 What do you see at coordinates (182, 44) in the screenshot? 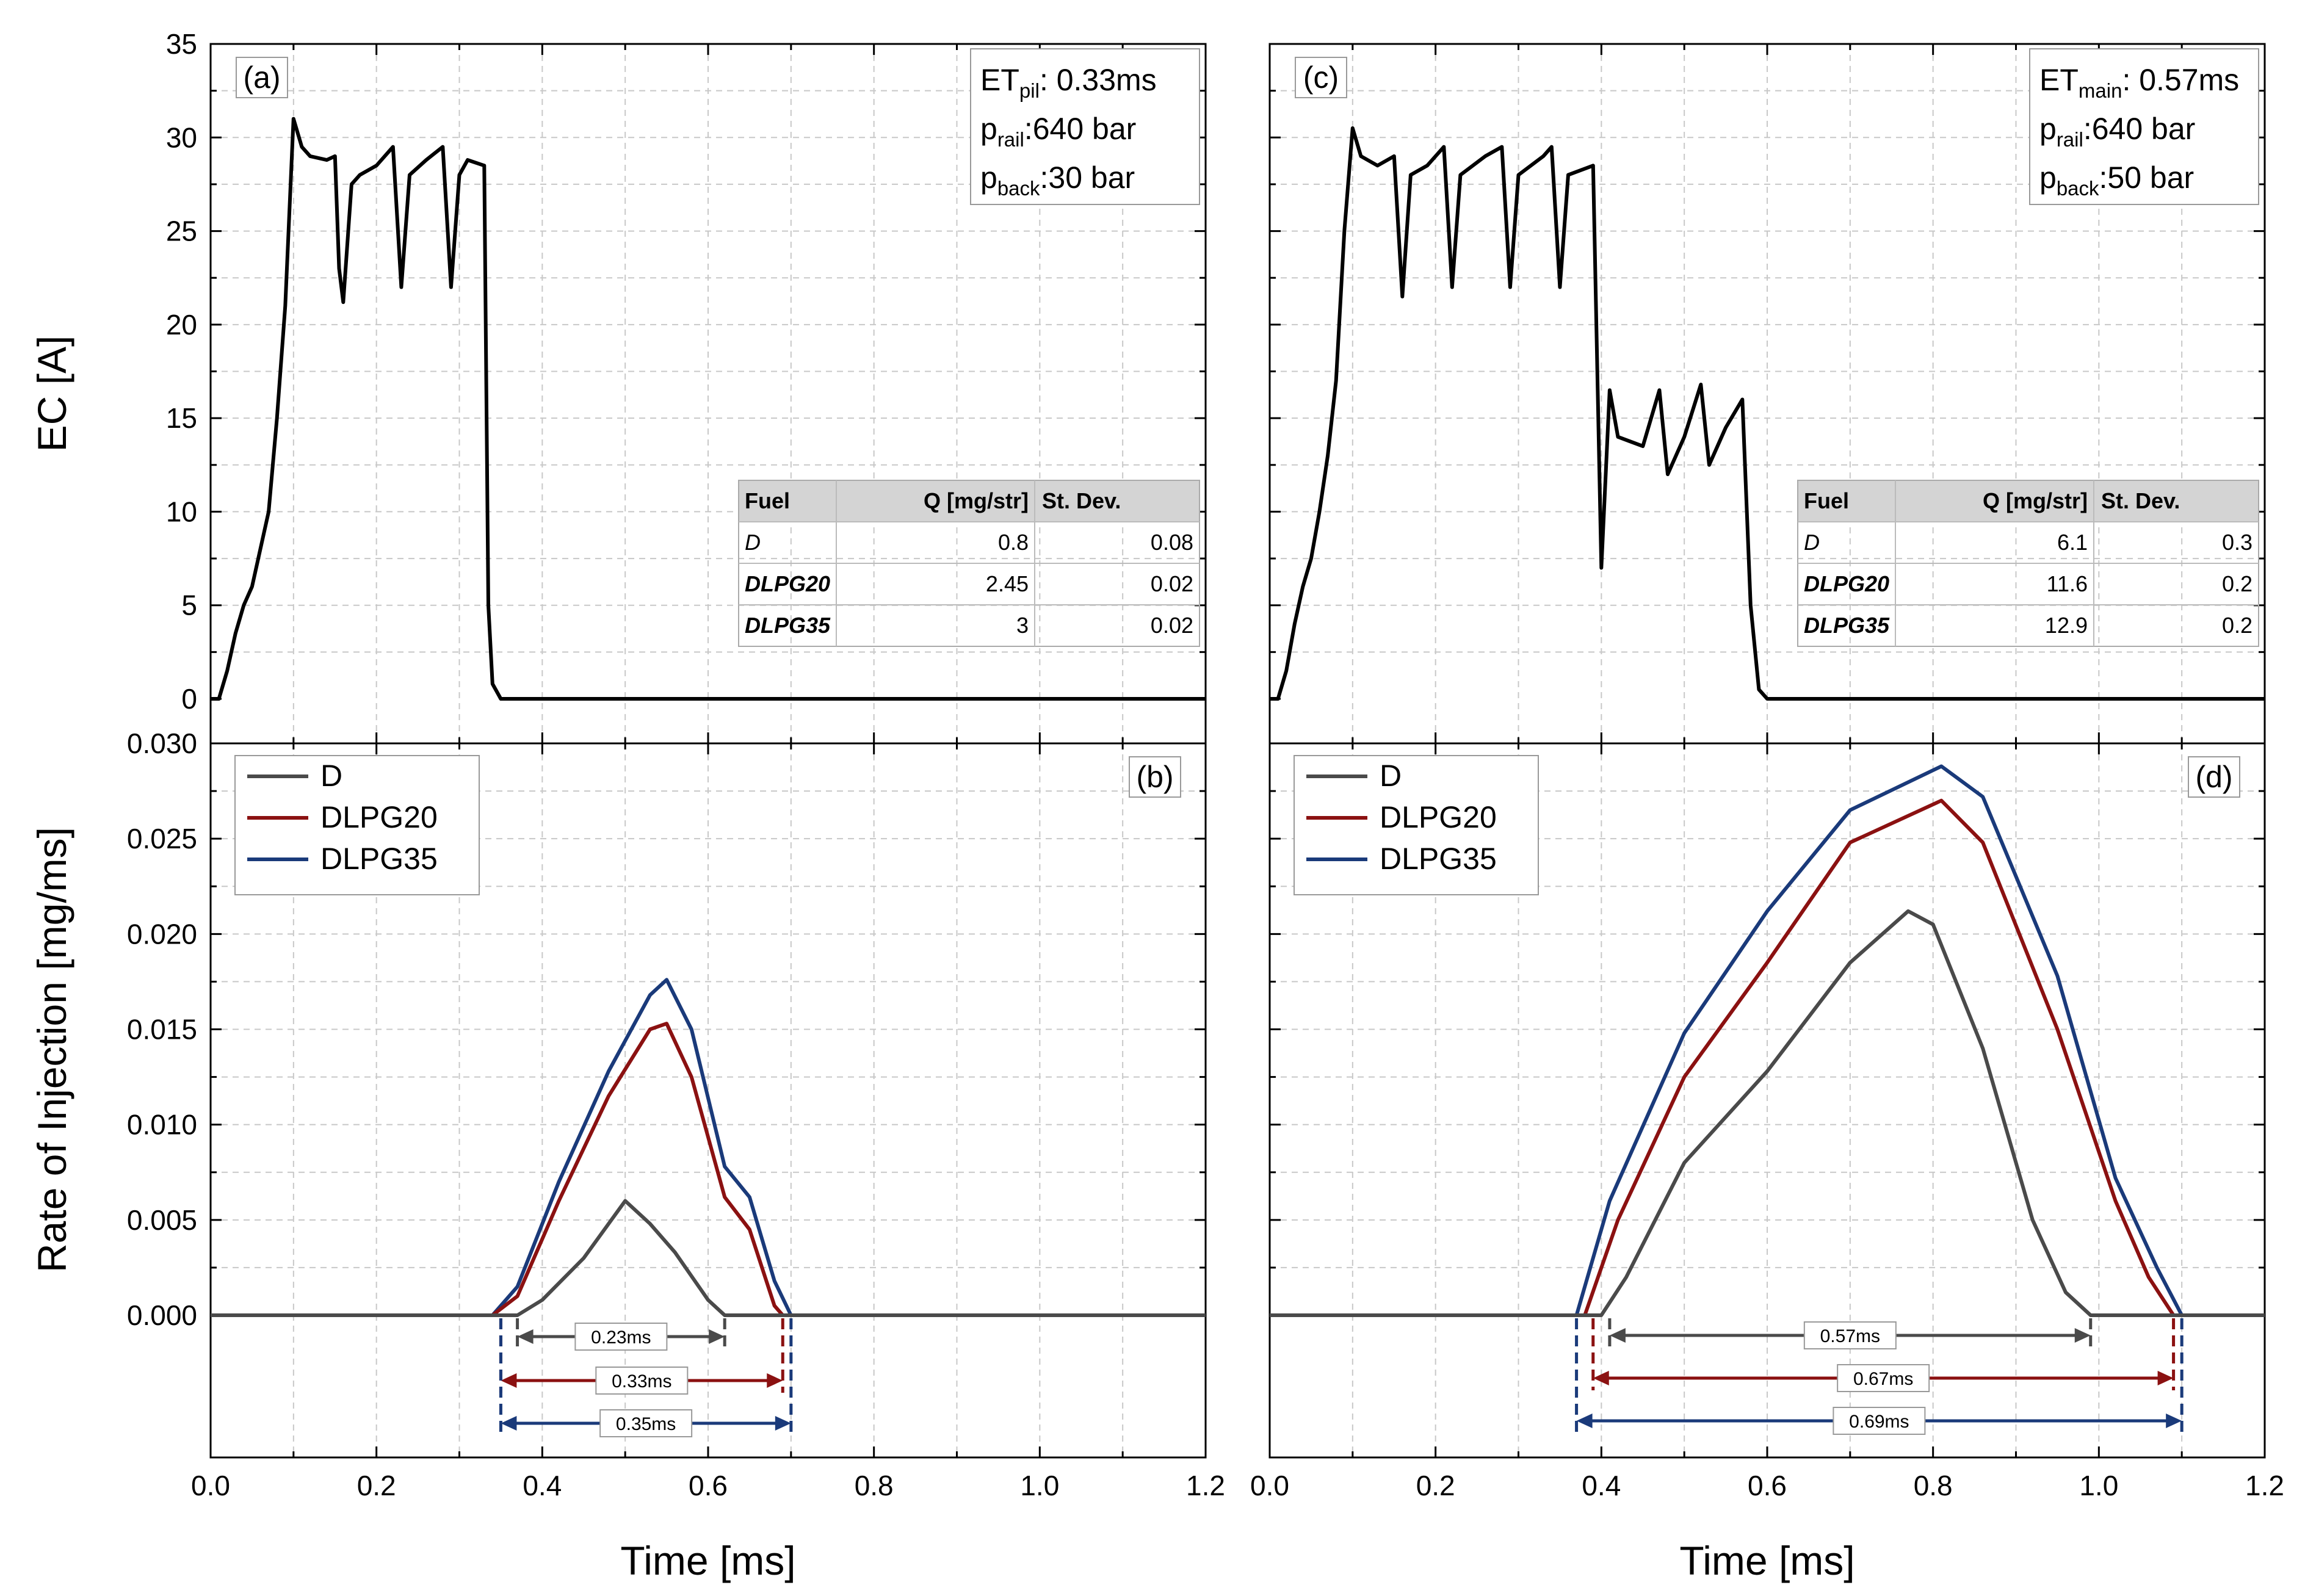
I see `y-tick-label: 35` at bounding box center [182, 44].